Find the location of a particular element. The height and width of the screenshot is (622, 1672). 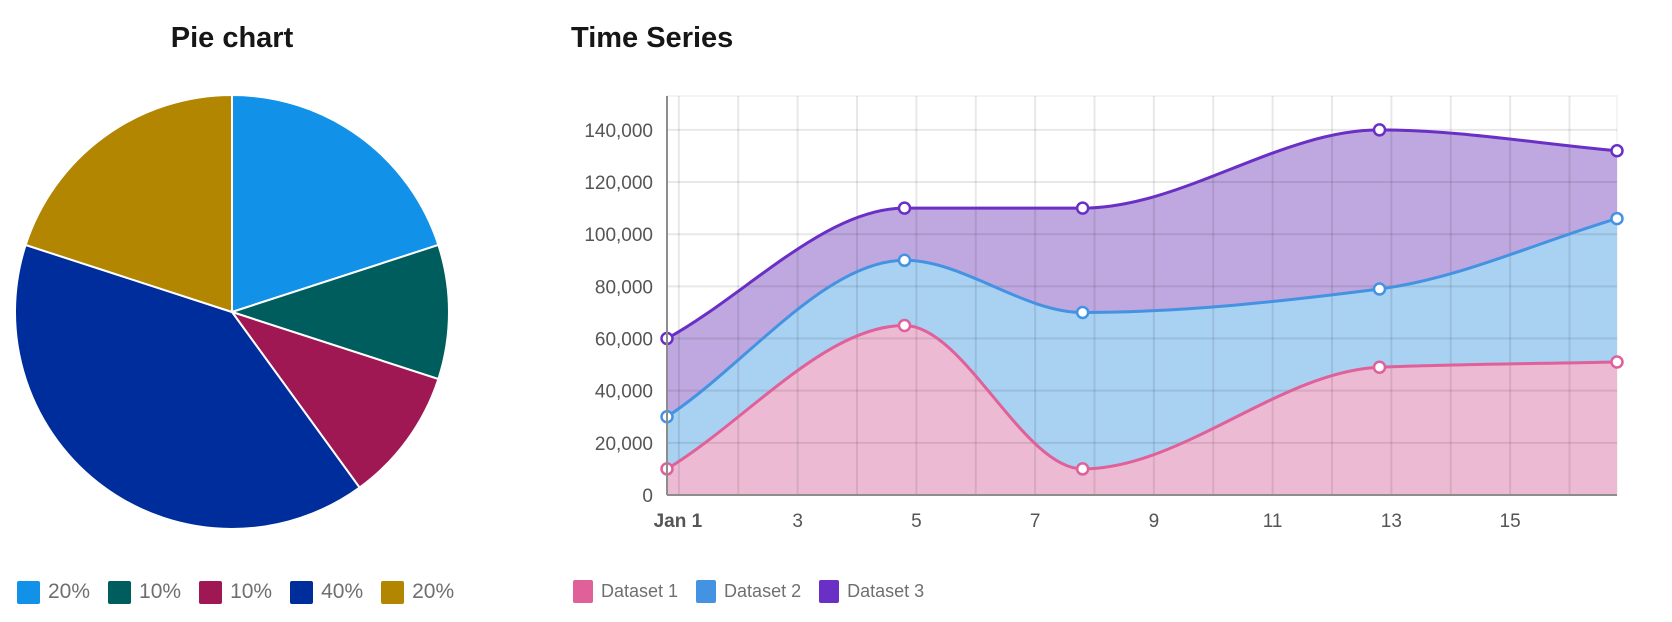

ts-legend-item: Dataset 2 is located at coordinates (748, 591).